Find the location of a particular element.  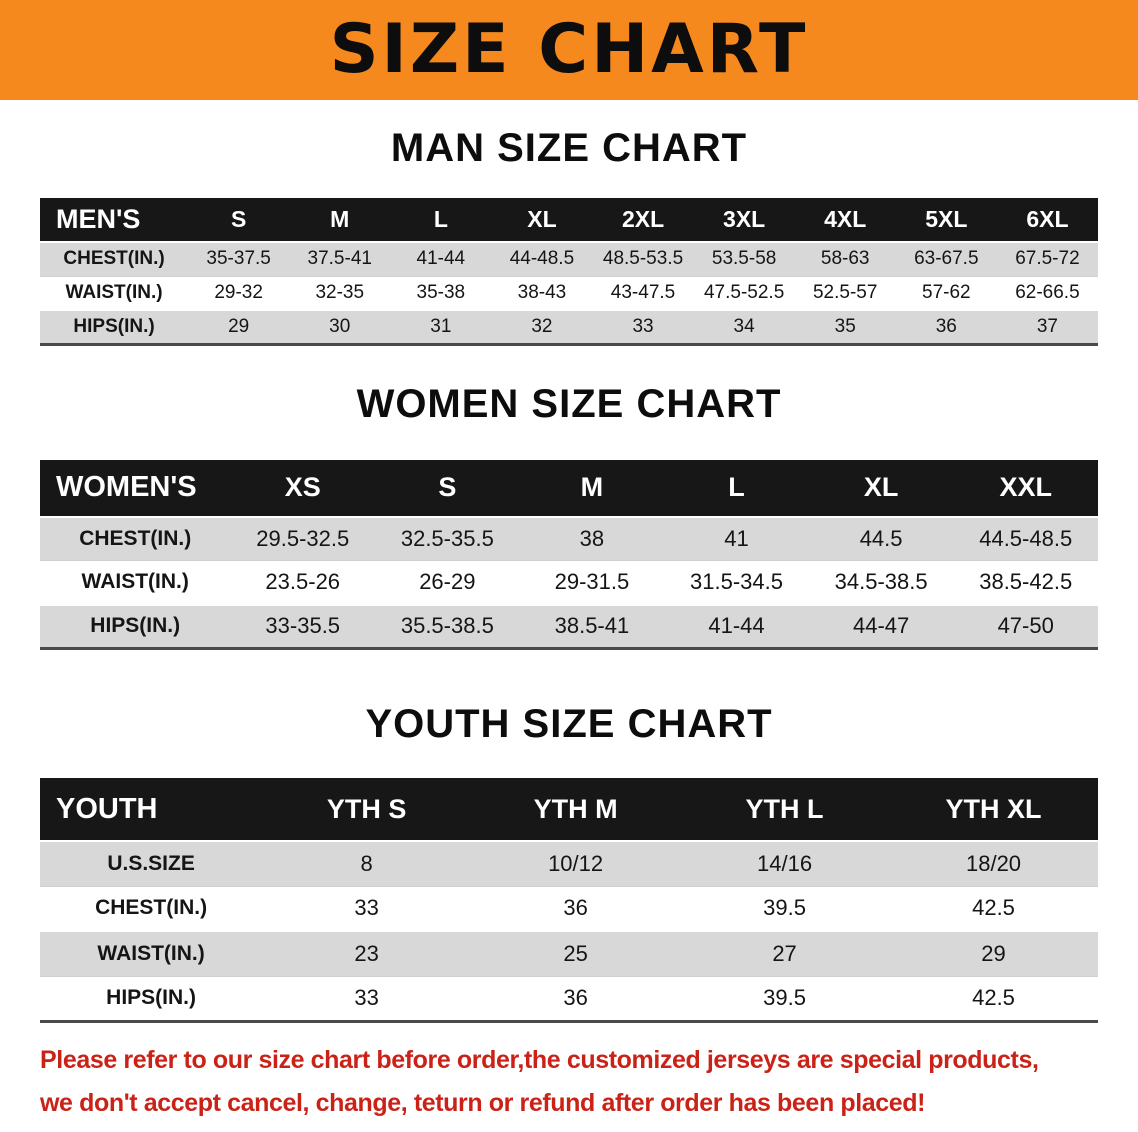

size-column-header: 3XL is located at coordinates (744, 220).